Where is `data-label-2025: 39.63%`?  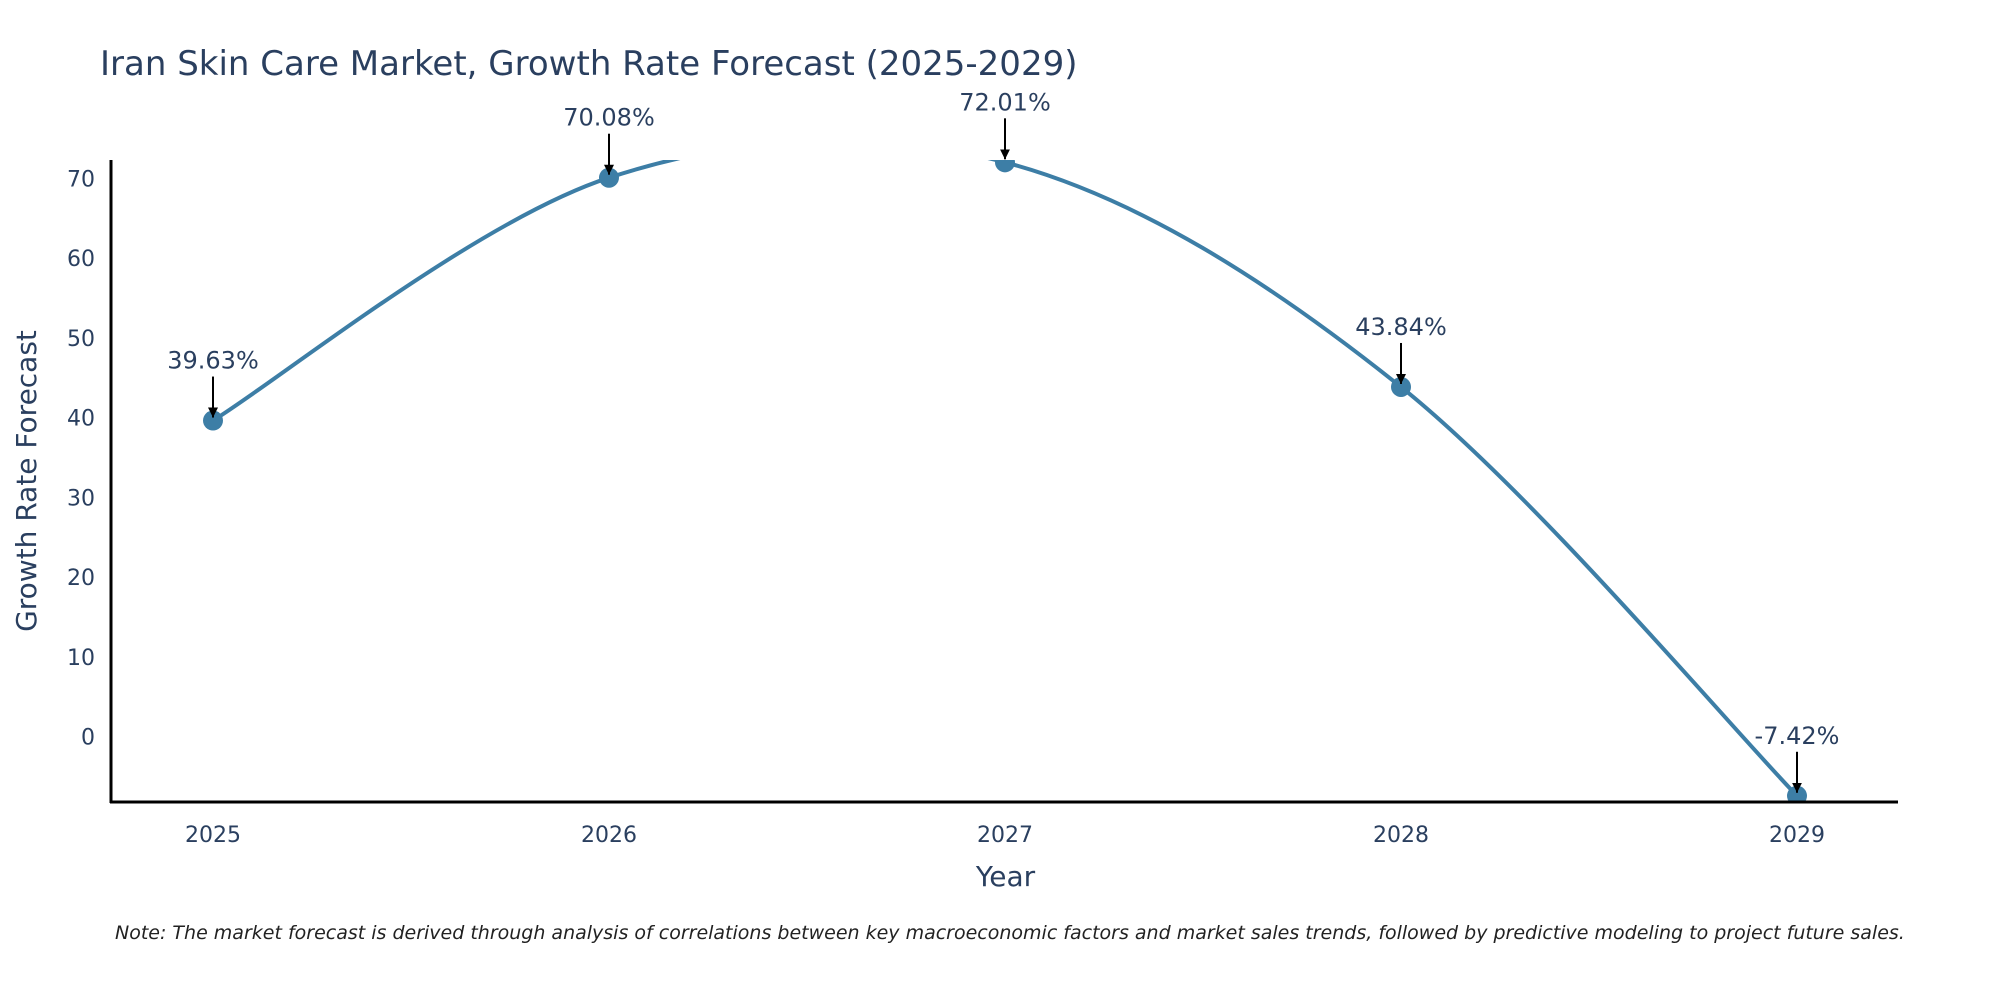 data-label-2025: 39.63% is located at coordinates (213, 361).